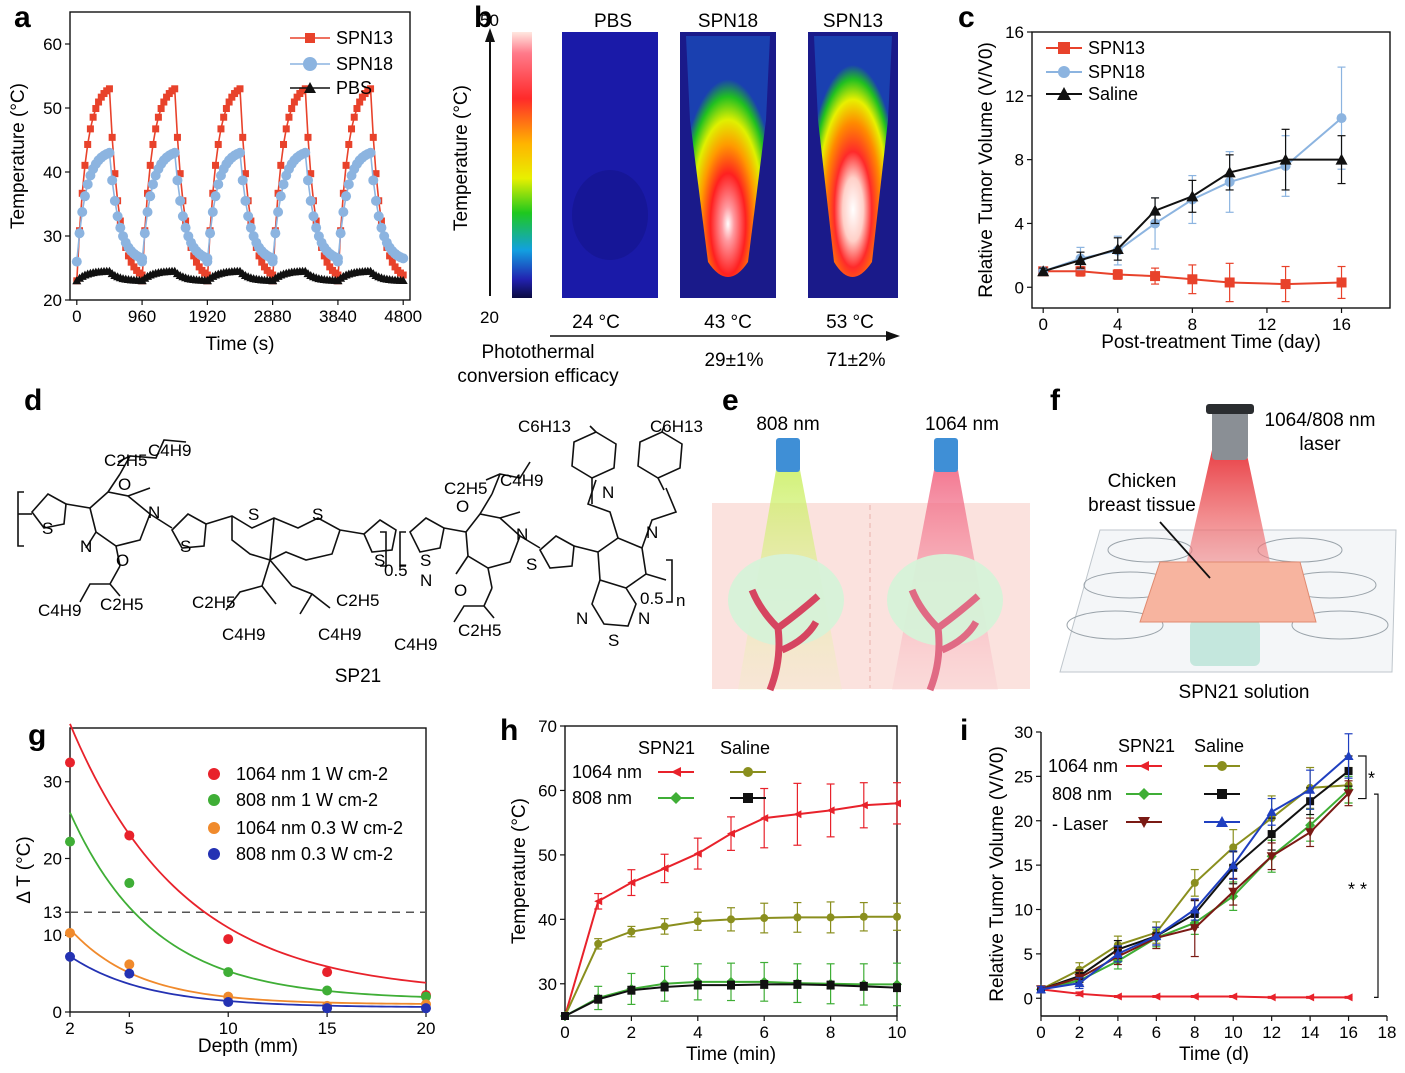 The height and width of the screenshot is (1073, 1405). What do you see at coordinates (273, 316) in the screenshot?
I see `x-tick-label: 2880` at bounding box center [273, 316].